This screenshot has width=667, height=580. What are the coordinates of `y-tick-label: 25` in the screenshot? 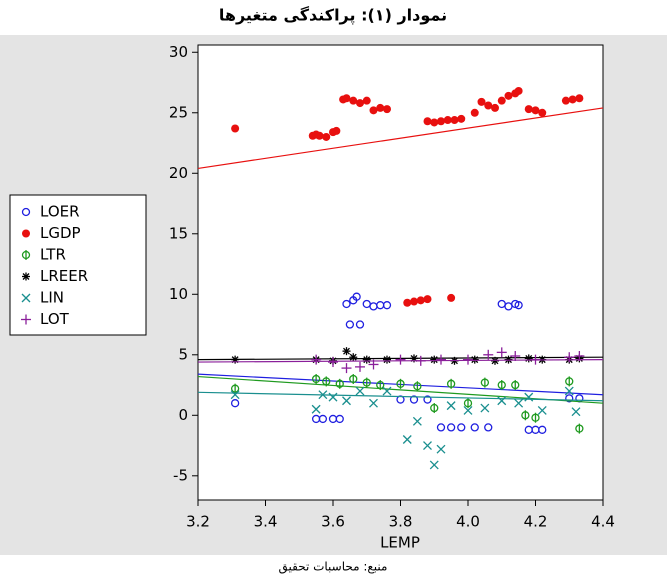 It's located at (178, 112).